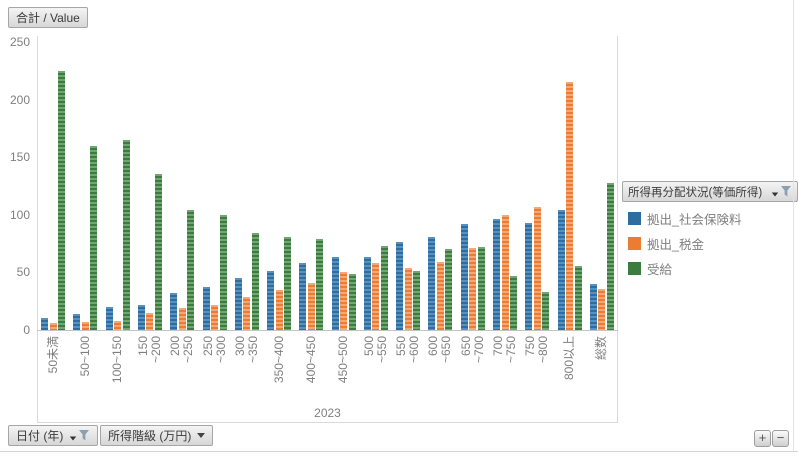 The image size is (798, 458). I want to click on x-tick-label: 450~500, so click(343, 360).